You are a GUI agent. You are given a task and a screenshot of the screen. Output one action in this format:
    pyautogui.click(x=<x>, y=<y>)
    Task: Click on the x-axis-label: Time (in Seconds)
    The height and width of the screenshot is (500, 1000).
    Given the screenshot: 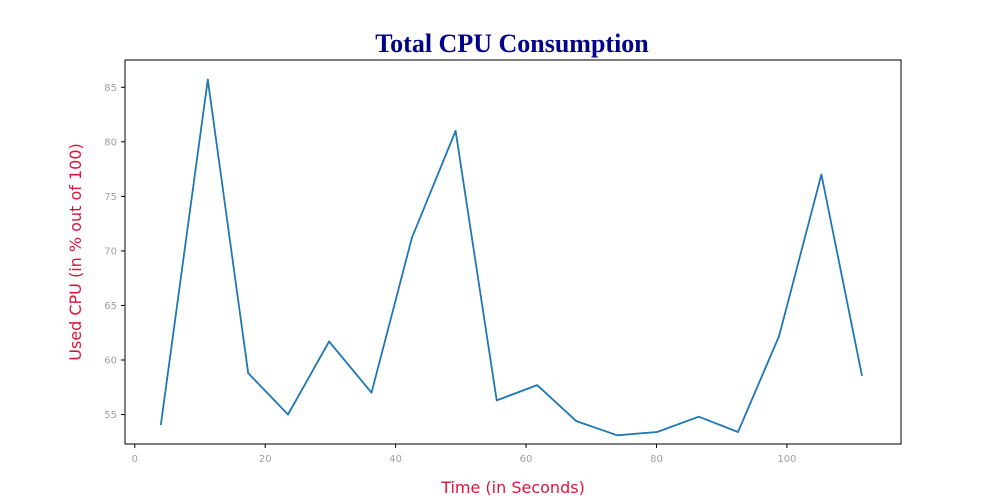 What is the action you would take?
    pyautogui.click(x=512, y=487)
    